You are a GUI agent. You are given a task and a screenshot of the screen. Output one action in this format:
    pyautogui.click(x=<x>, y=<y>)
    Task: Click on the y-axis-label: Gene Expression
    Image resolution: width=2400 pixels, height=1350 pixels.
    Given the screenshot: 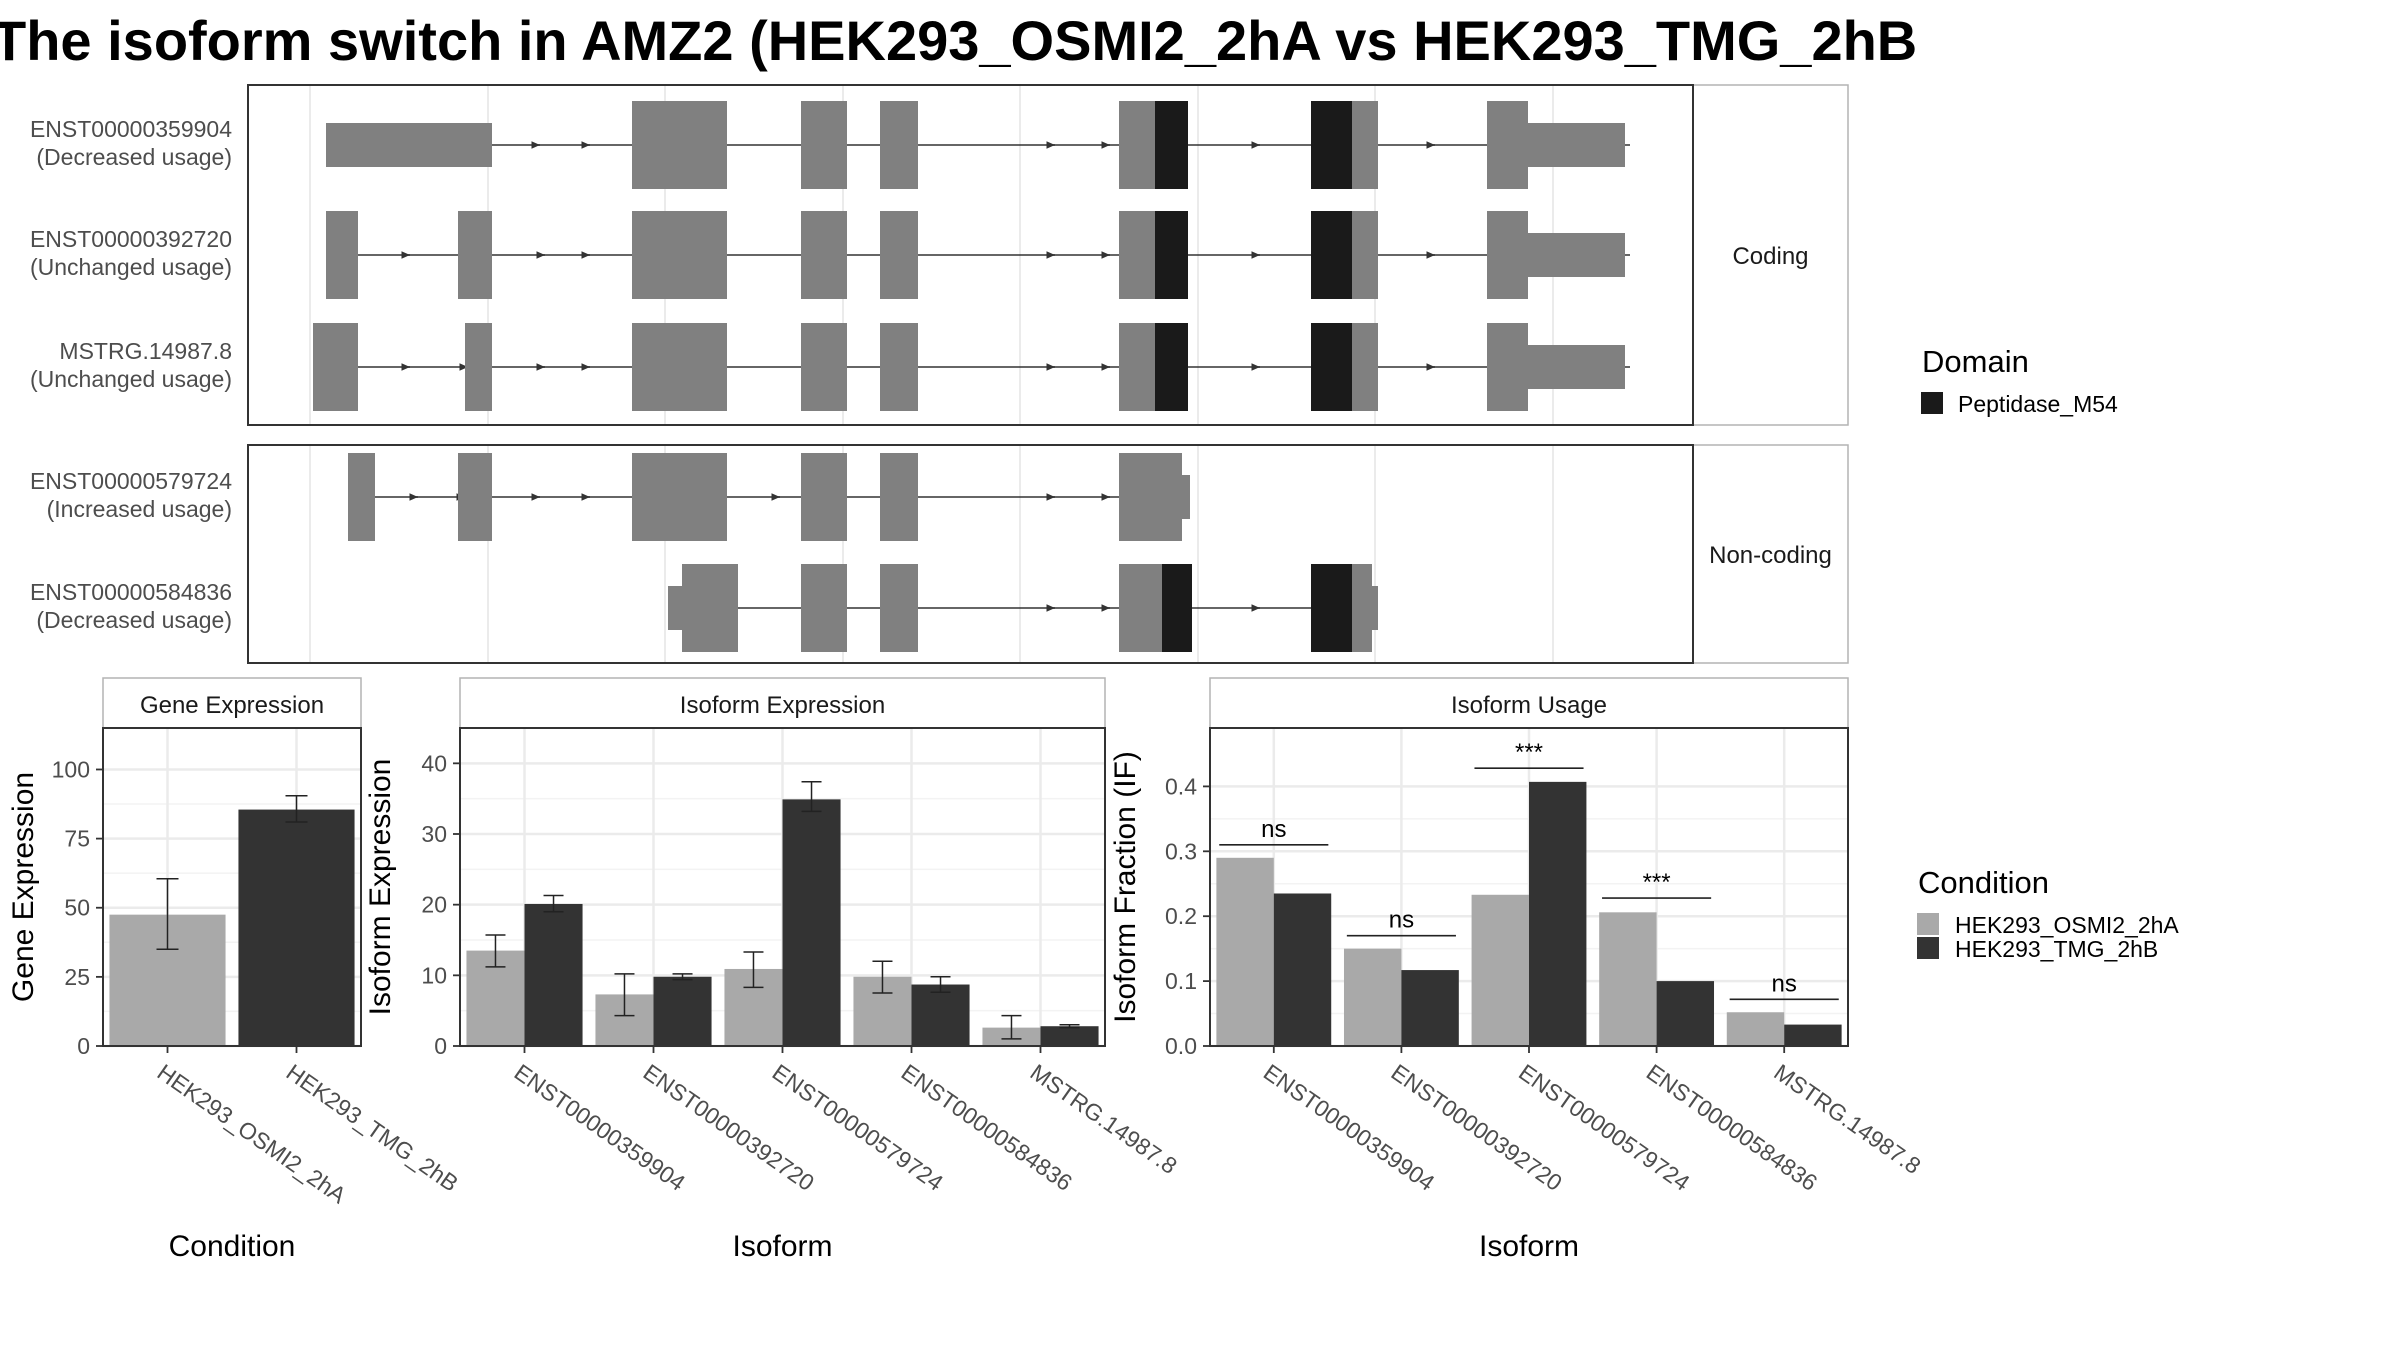 What is the action you would take?
    pyautogui.click(x=23, y=887)
    